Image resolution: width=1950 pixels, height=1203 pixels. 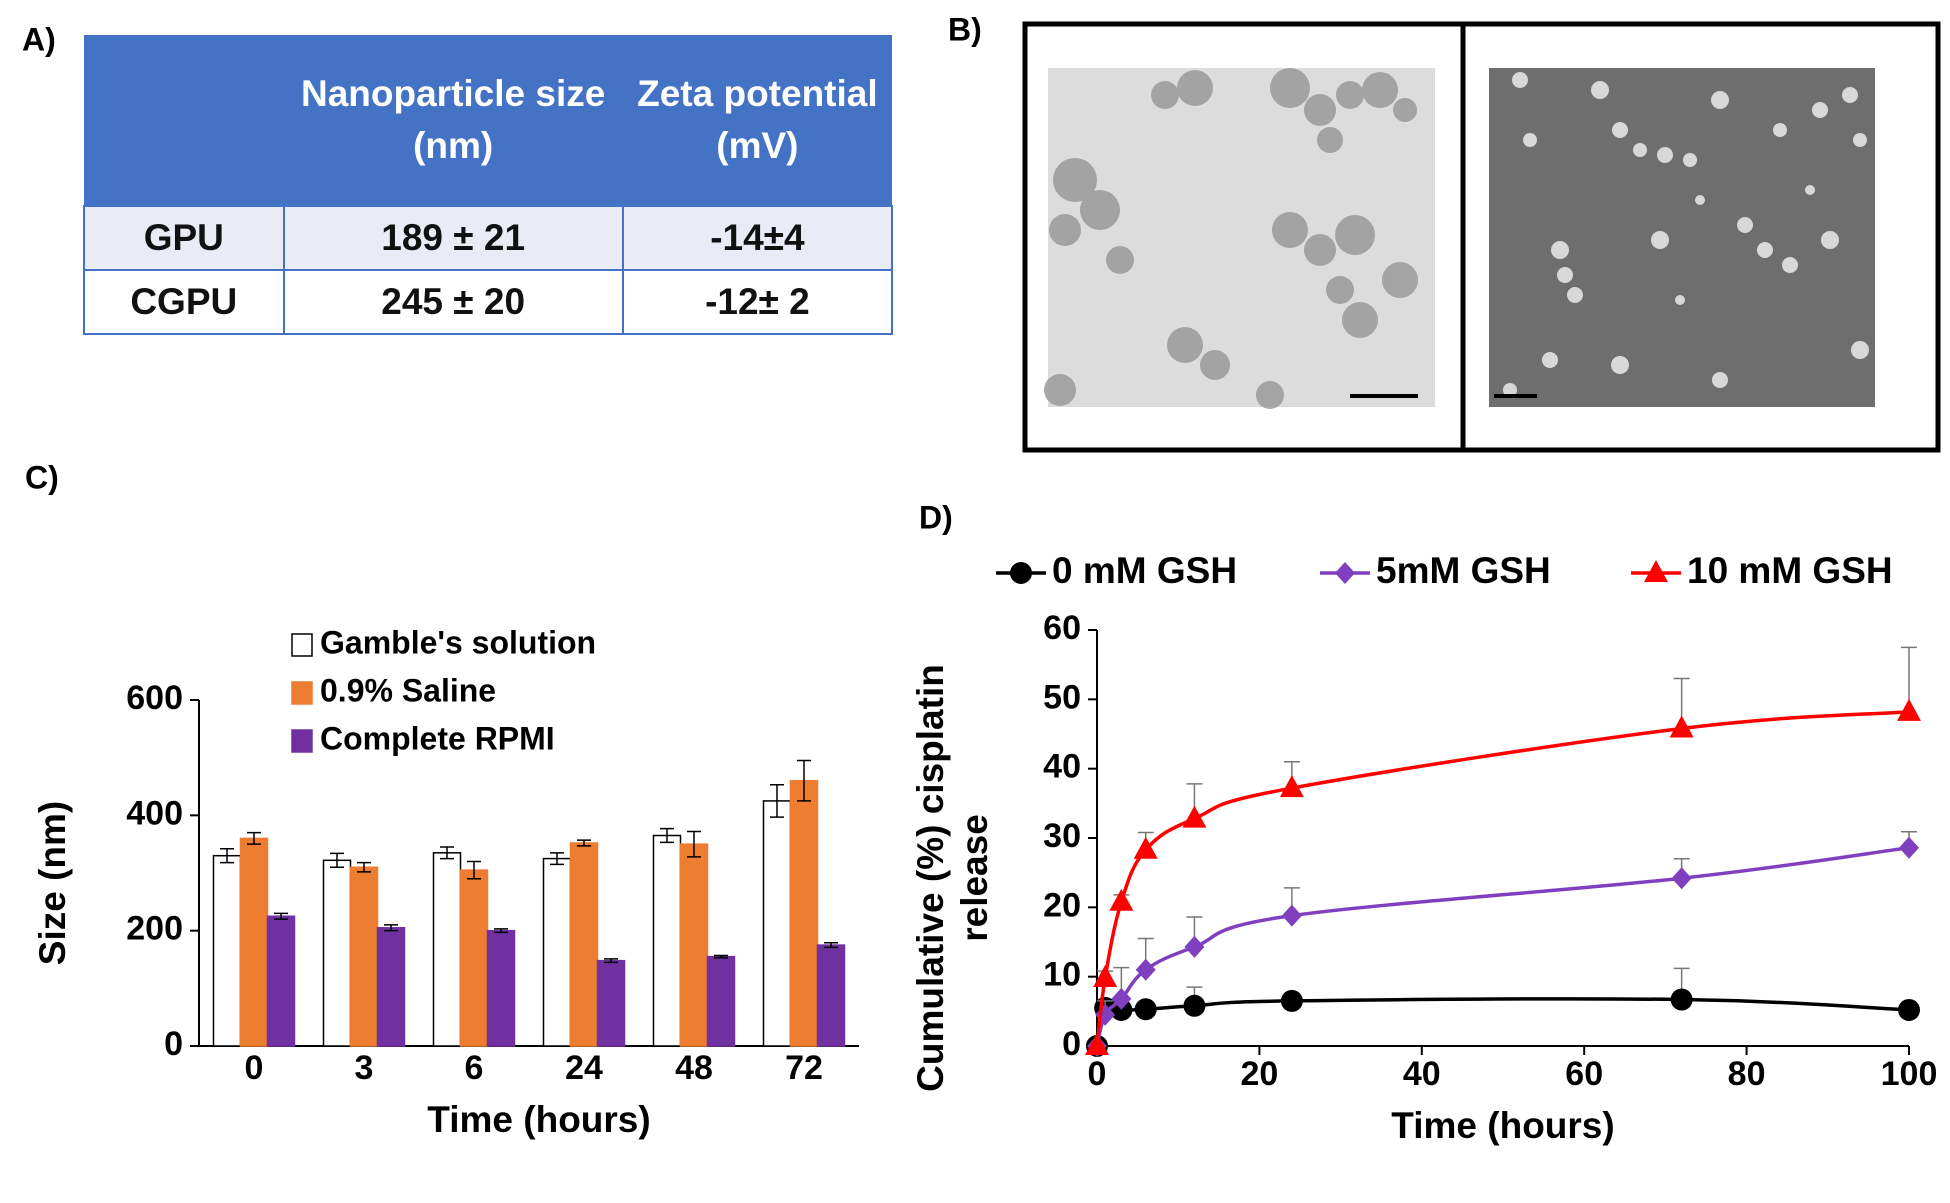 What do you see at coordinates (437, 738) in the screenshot?
I see `legend-label: Complete RPMI` at bounding box center [437, 738].